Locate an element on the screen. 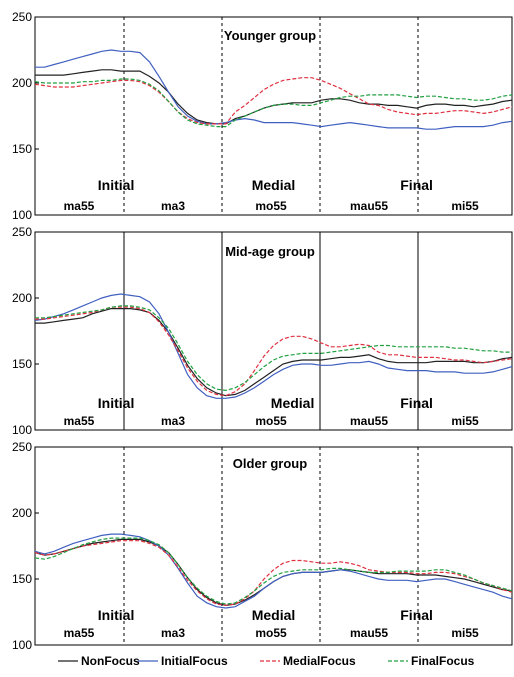  panel-title: Older group is located at coordinates (270, 463).